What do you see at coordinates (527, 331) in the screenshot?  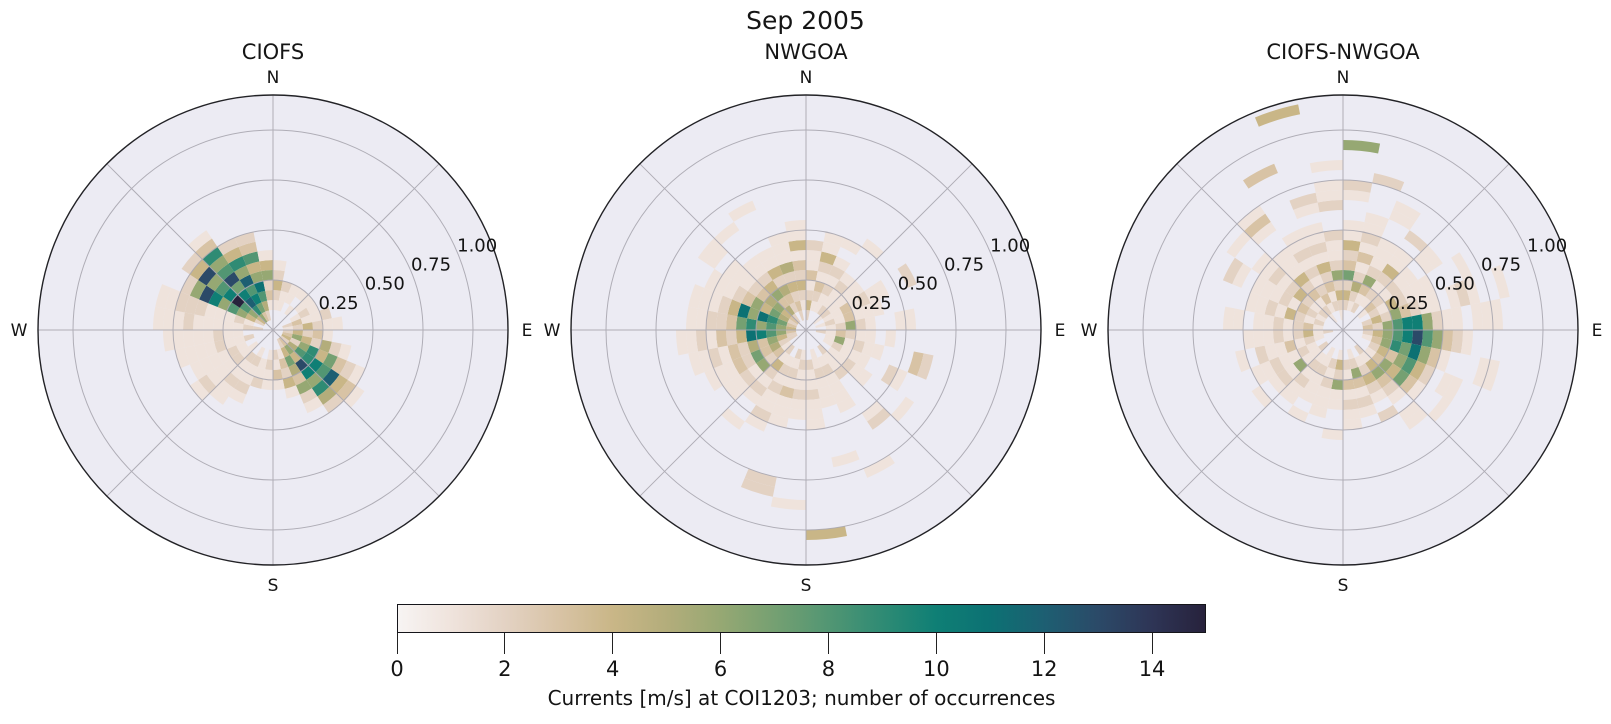 I see `compass-label-e: E` at bounding box center [527, 331].